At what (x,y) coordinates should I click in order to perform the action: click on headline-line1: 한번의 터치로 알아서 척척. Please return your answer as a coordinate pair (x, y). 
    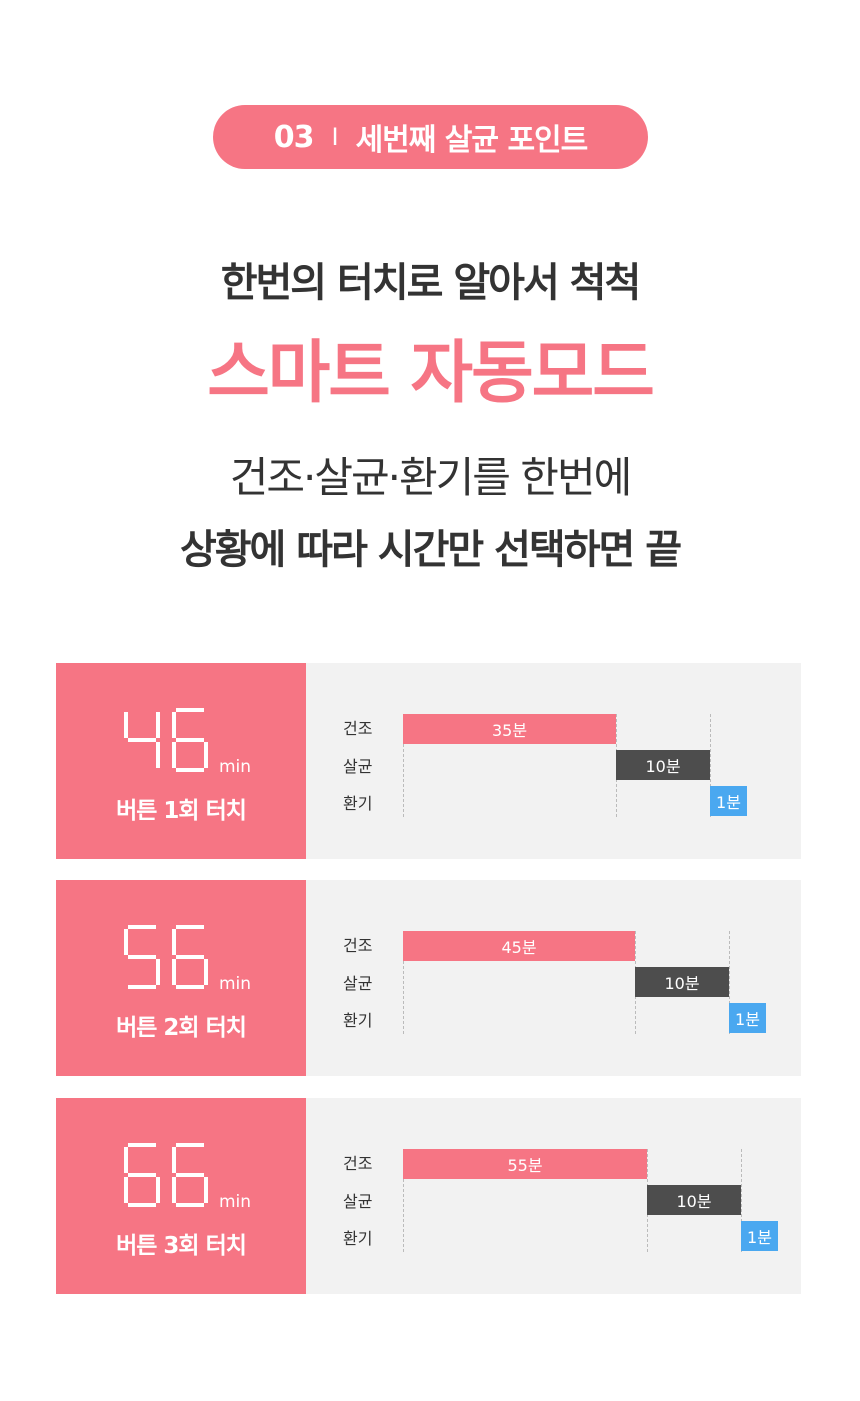
    Looking at the image, I should click on (431, 283).